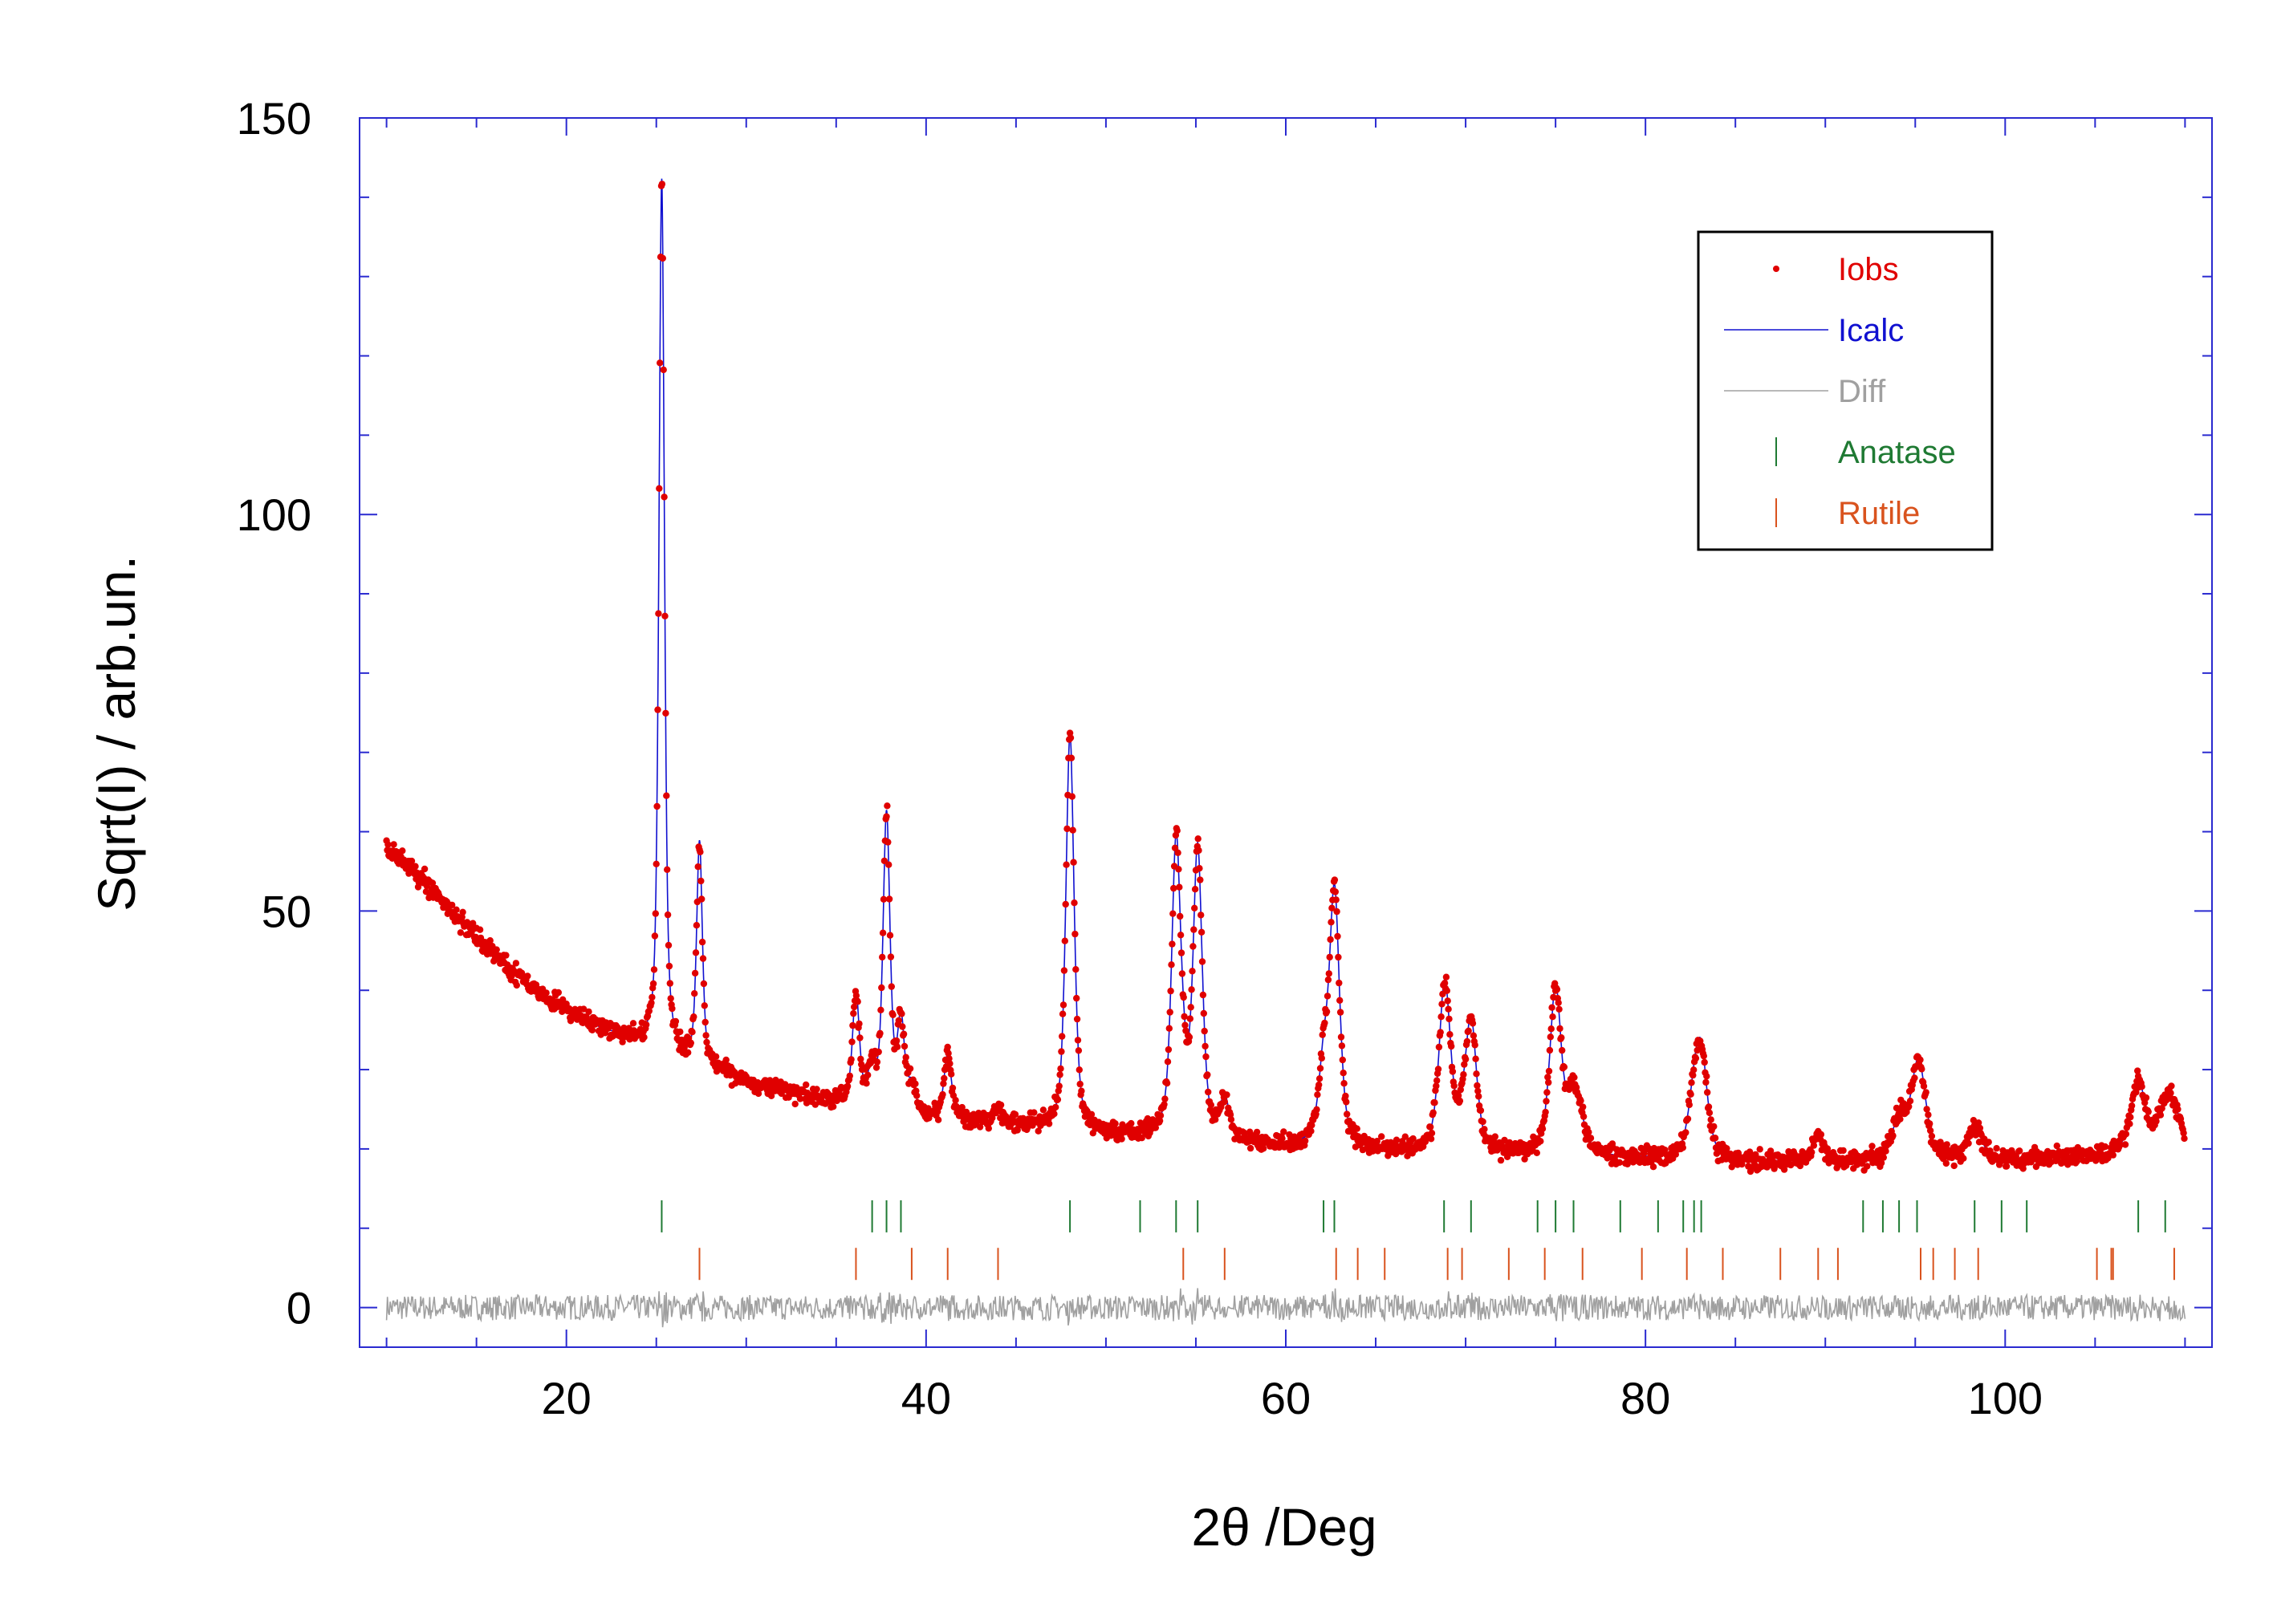  I want to click on legend-anatase-label: Anatase, so click(1897, 452).